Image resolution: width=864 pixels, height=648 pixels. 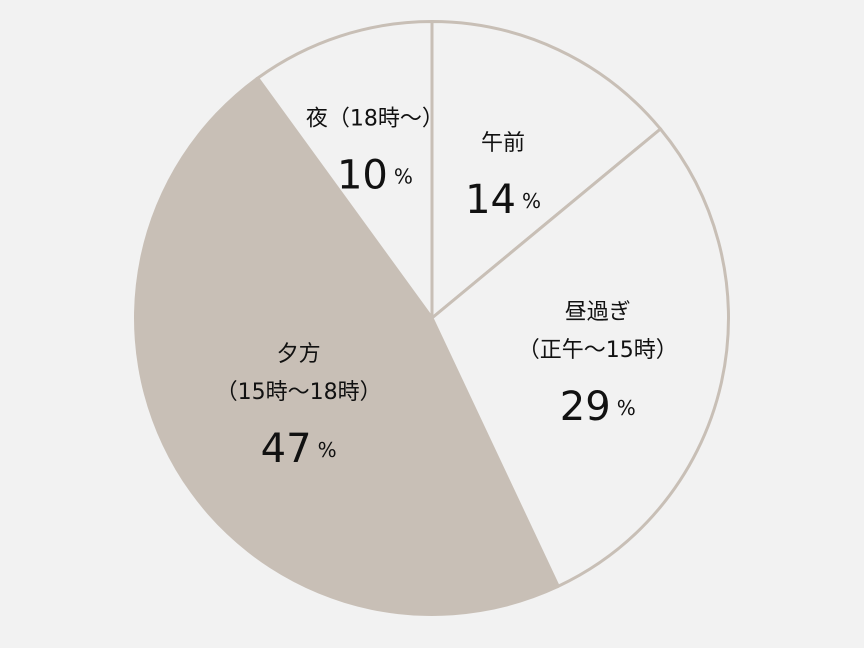 I want to click on slice-value-3: 47%, so click(x=299, y=449).